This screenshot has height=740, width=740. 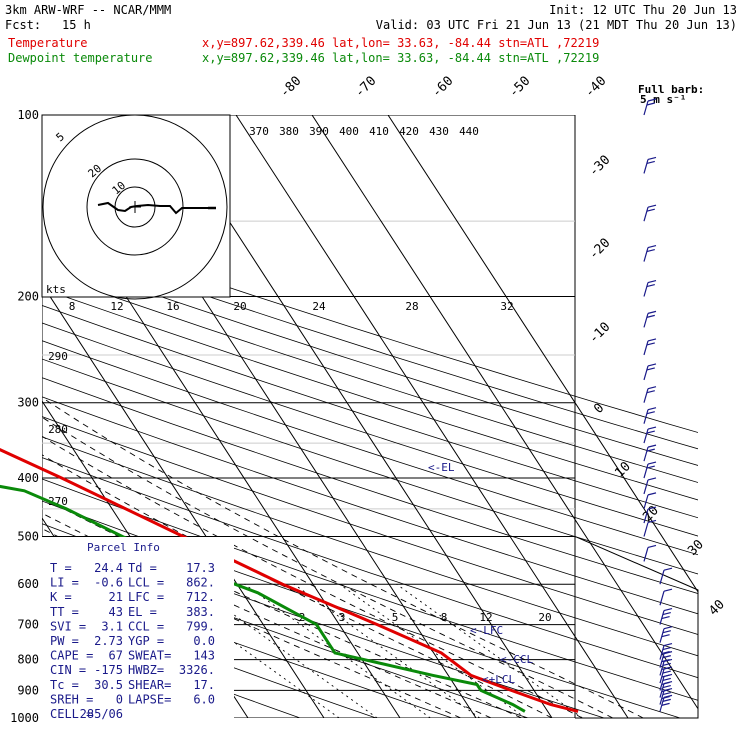 I want to click on parcel-info-value: Tc =, so click(x=64, y=685).